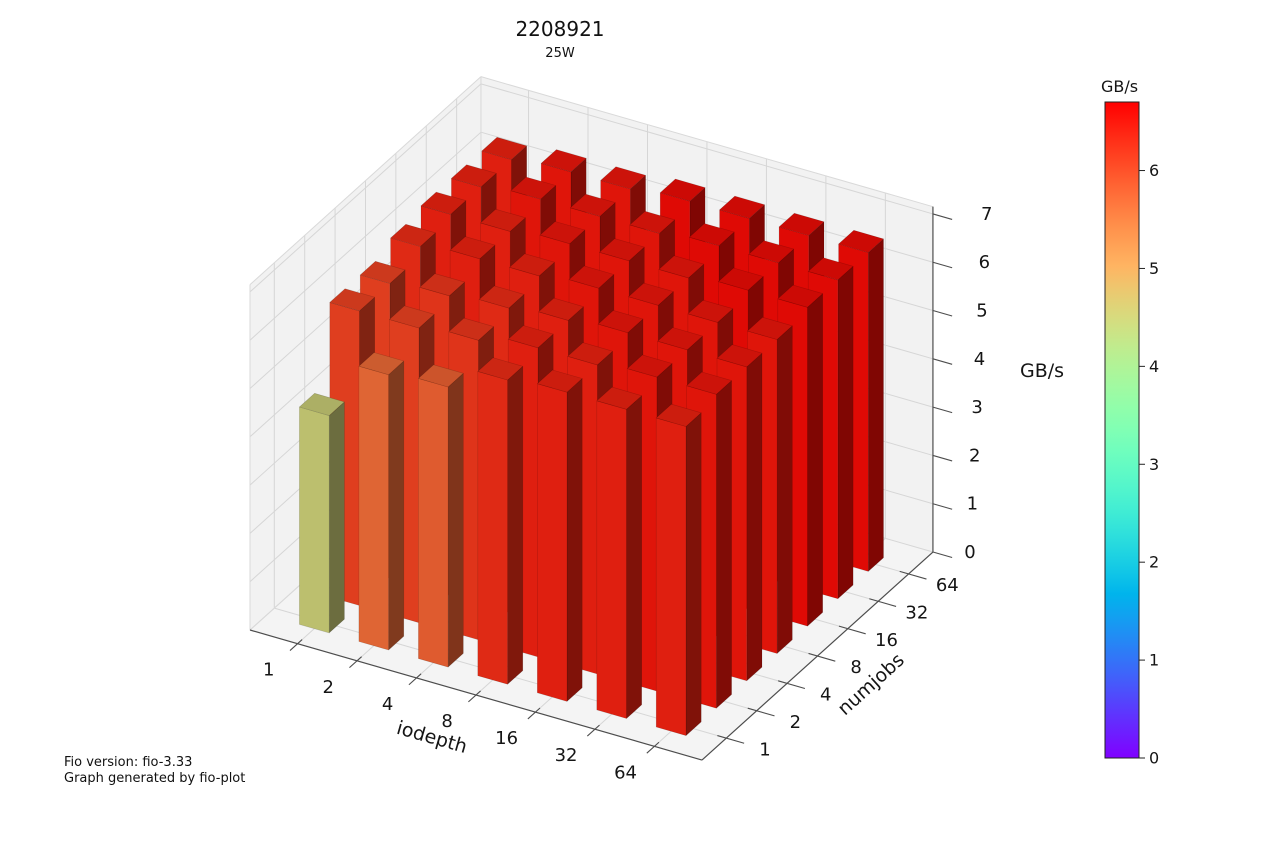  Describe the element at coordinates (268, 670) in the screenshot. I see `x-tick-label: 1` at that location.